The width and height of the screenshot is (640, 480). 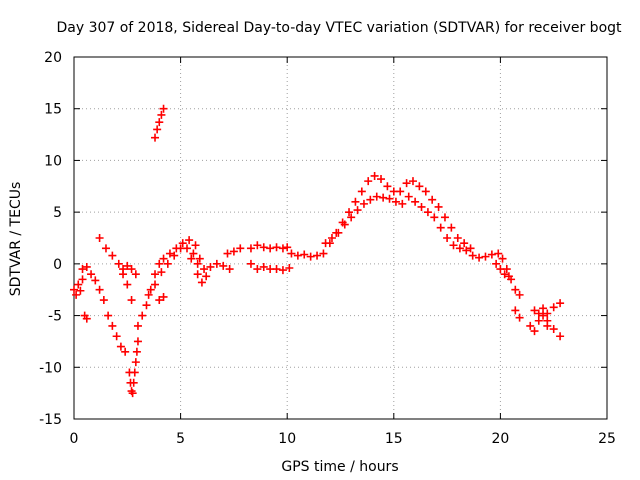 I want to click on y-tick-label: -5, so click(x=55, y=317).